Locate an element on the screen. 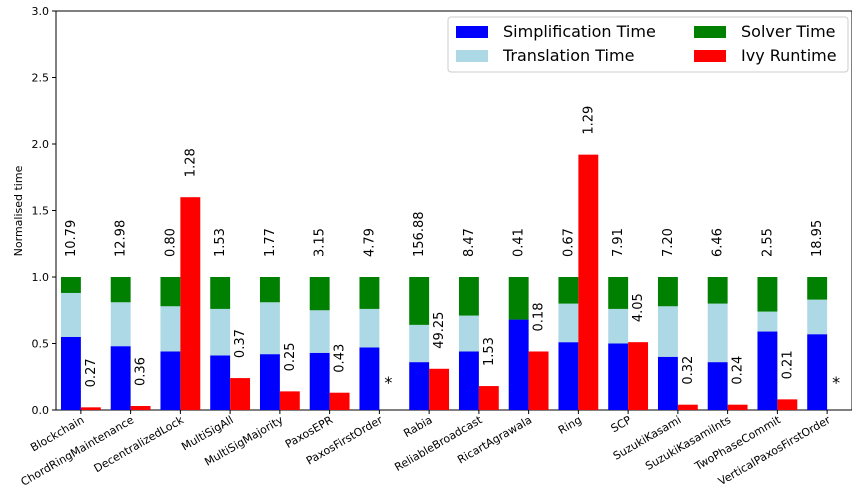 This screenshot has height=500, width=852. y-axis-label: Normalised time is located at coordinates (18, 210).